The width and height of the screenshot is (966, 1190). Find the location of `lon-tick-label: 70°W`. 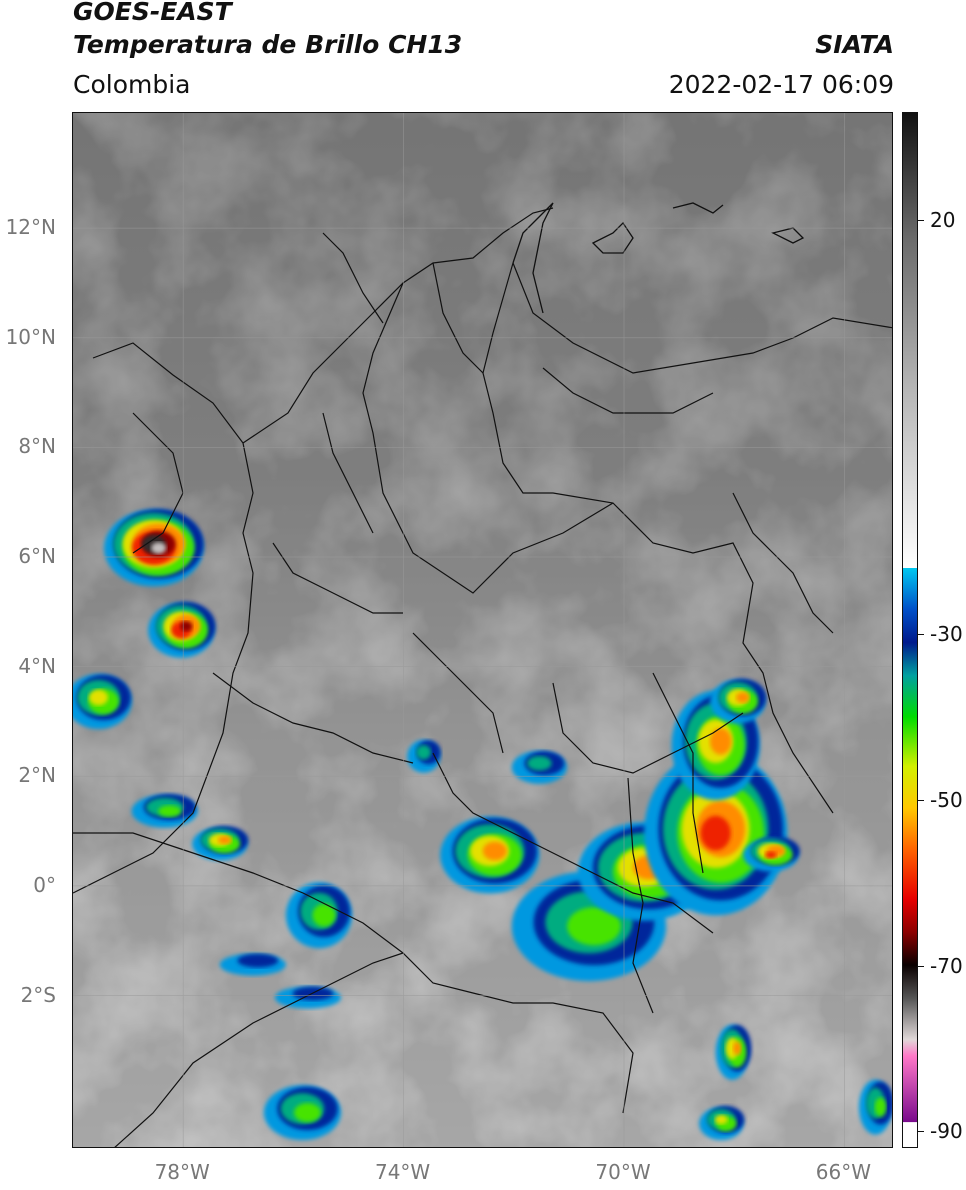

lon-tick-label: 70°W is located at coordinates (623, 1172).